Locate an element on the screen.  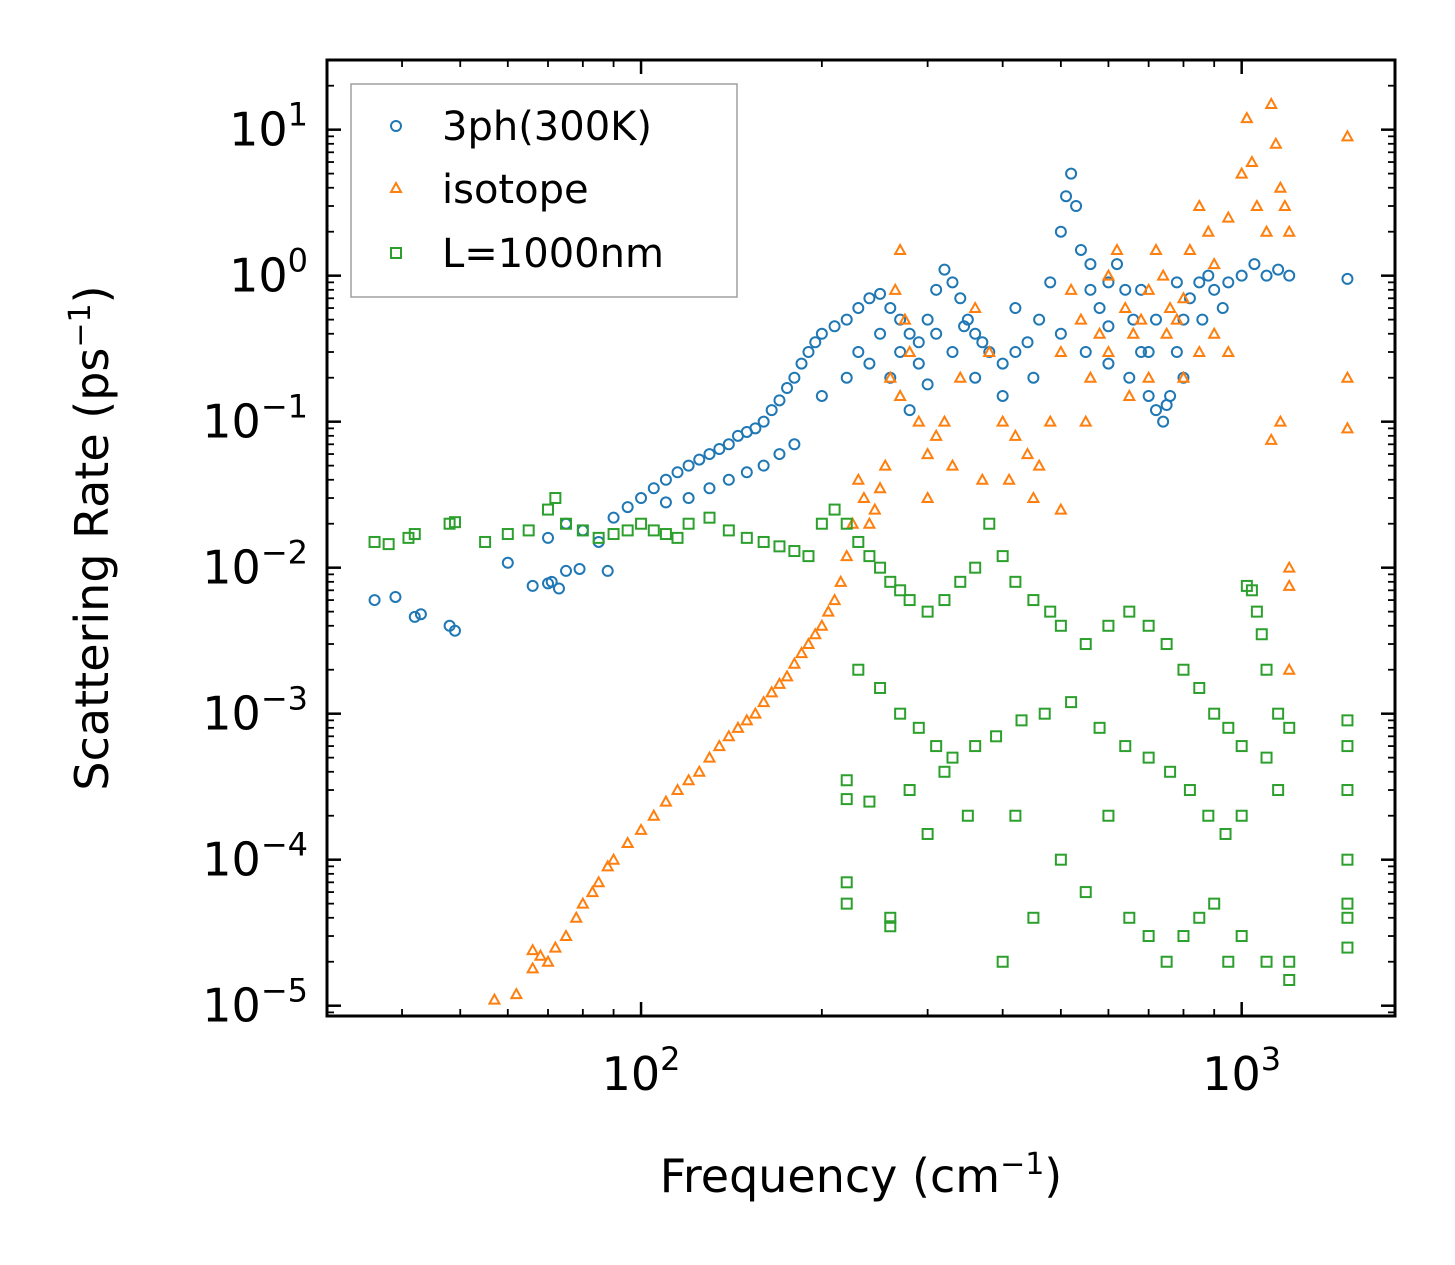
y-axis-label-sup: −1 is located at coordinates (80, 325).